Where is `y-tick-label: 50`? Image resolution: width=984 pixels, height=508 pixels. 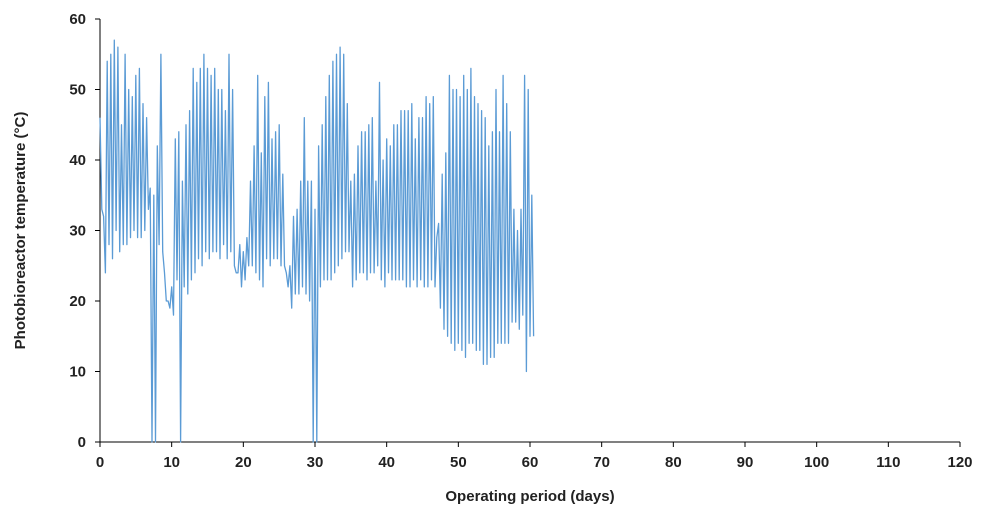
y-tick-label: 50 is located at coordinates (77, 90).